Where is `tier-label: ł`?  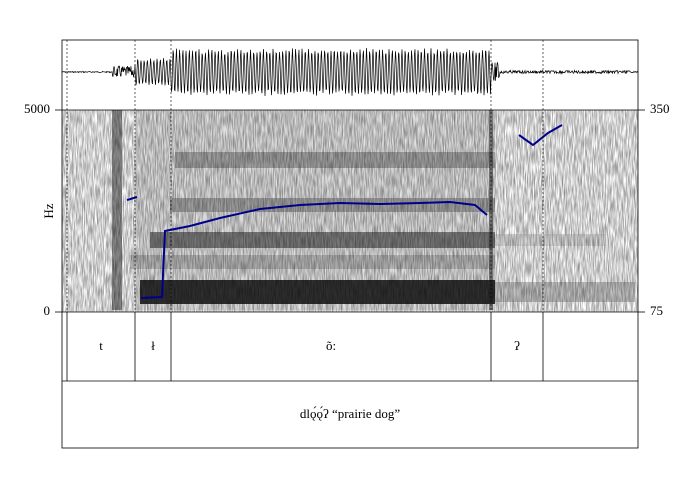 tier-label: ł is located at coordinates (153, 345).